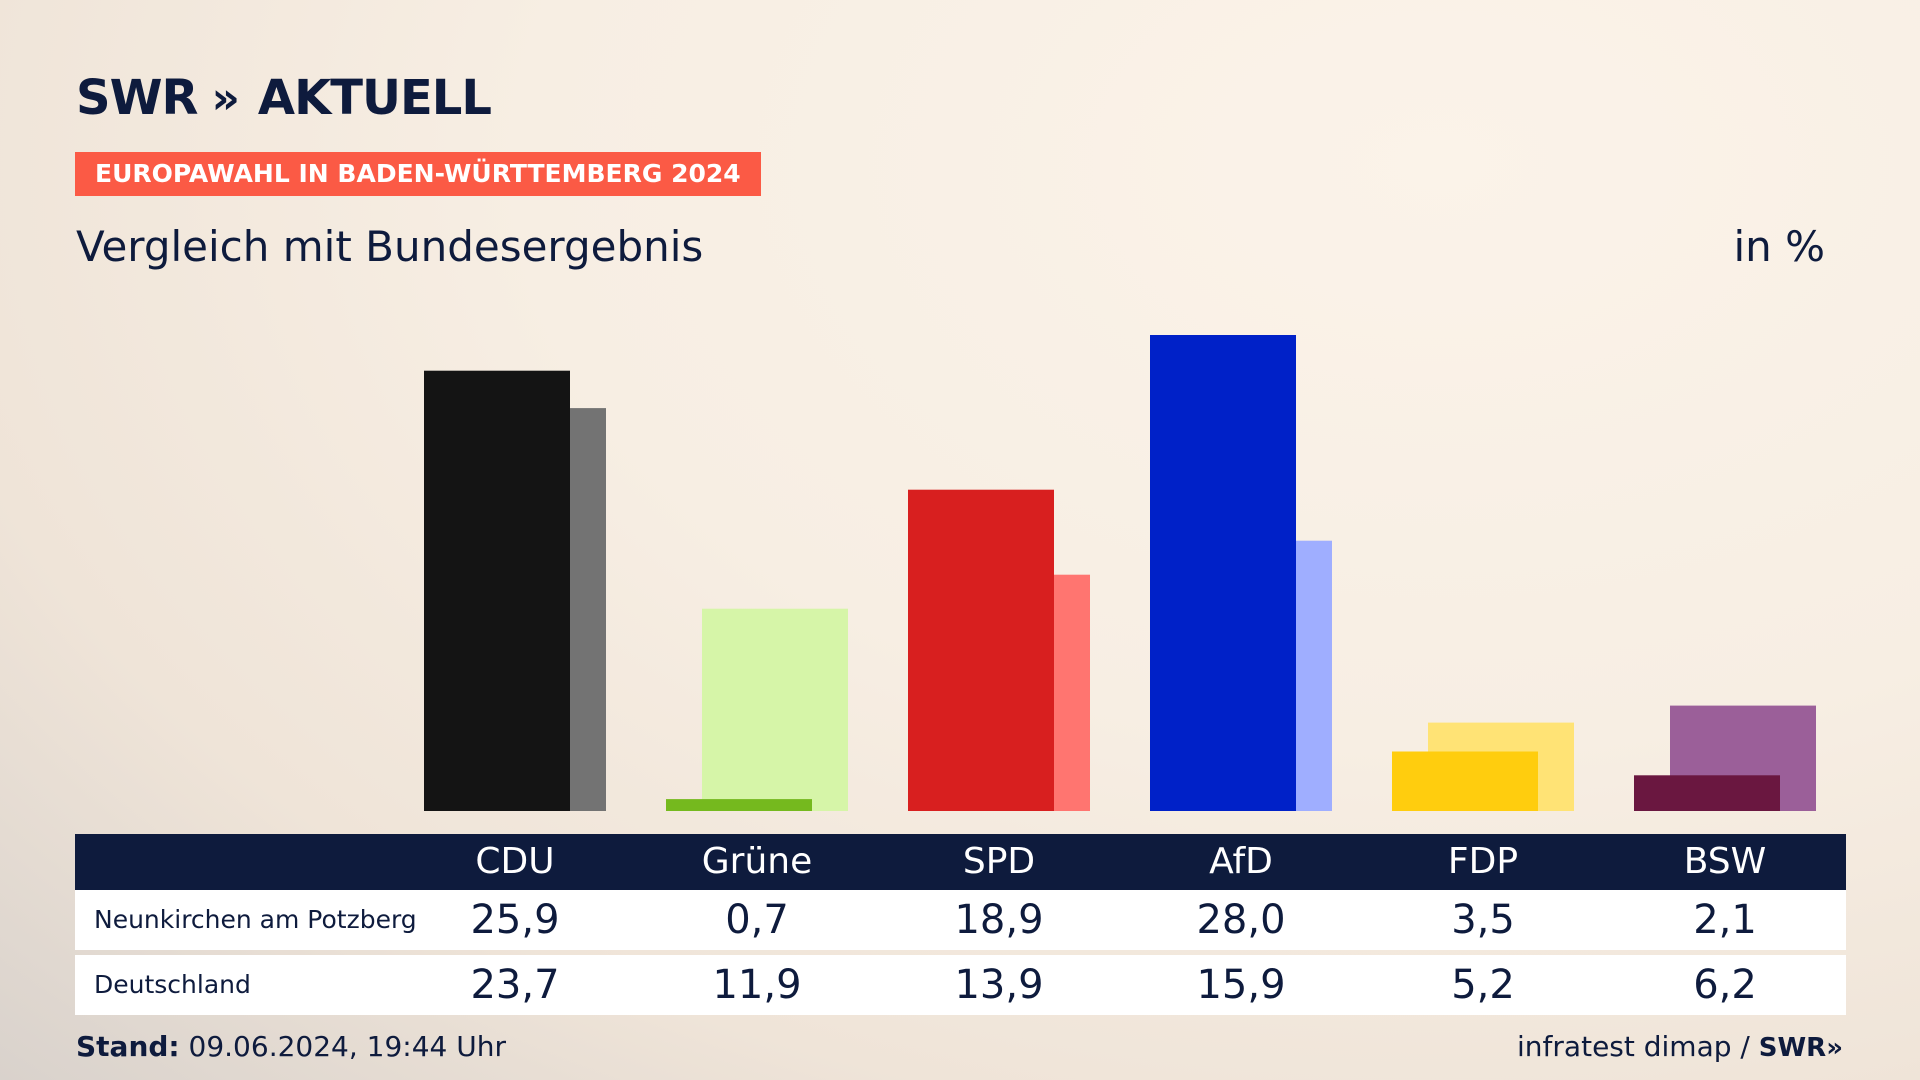 The width and height of the screenshot is (1920, 1080). What do you see at coordinates (1483, 920) in the screenshot?
I see `cell-value: 3,5` at bounding box center [1483, 920].